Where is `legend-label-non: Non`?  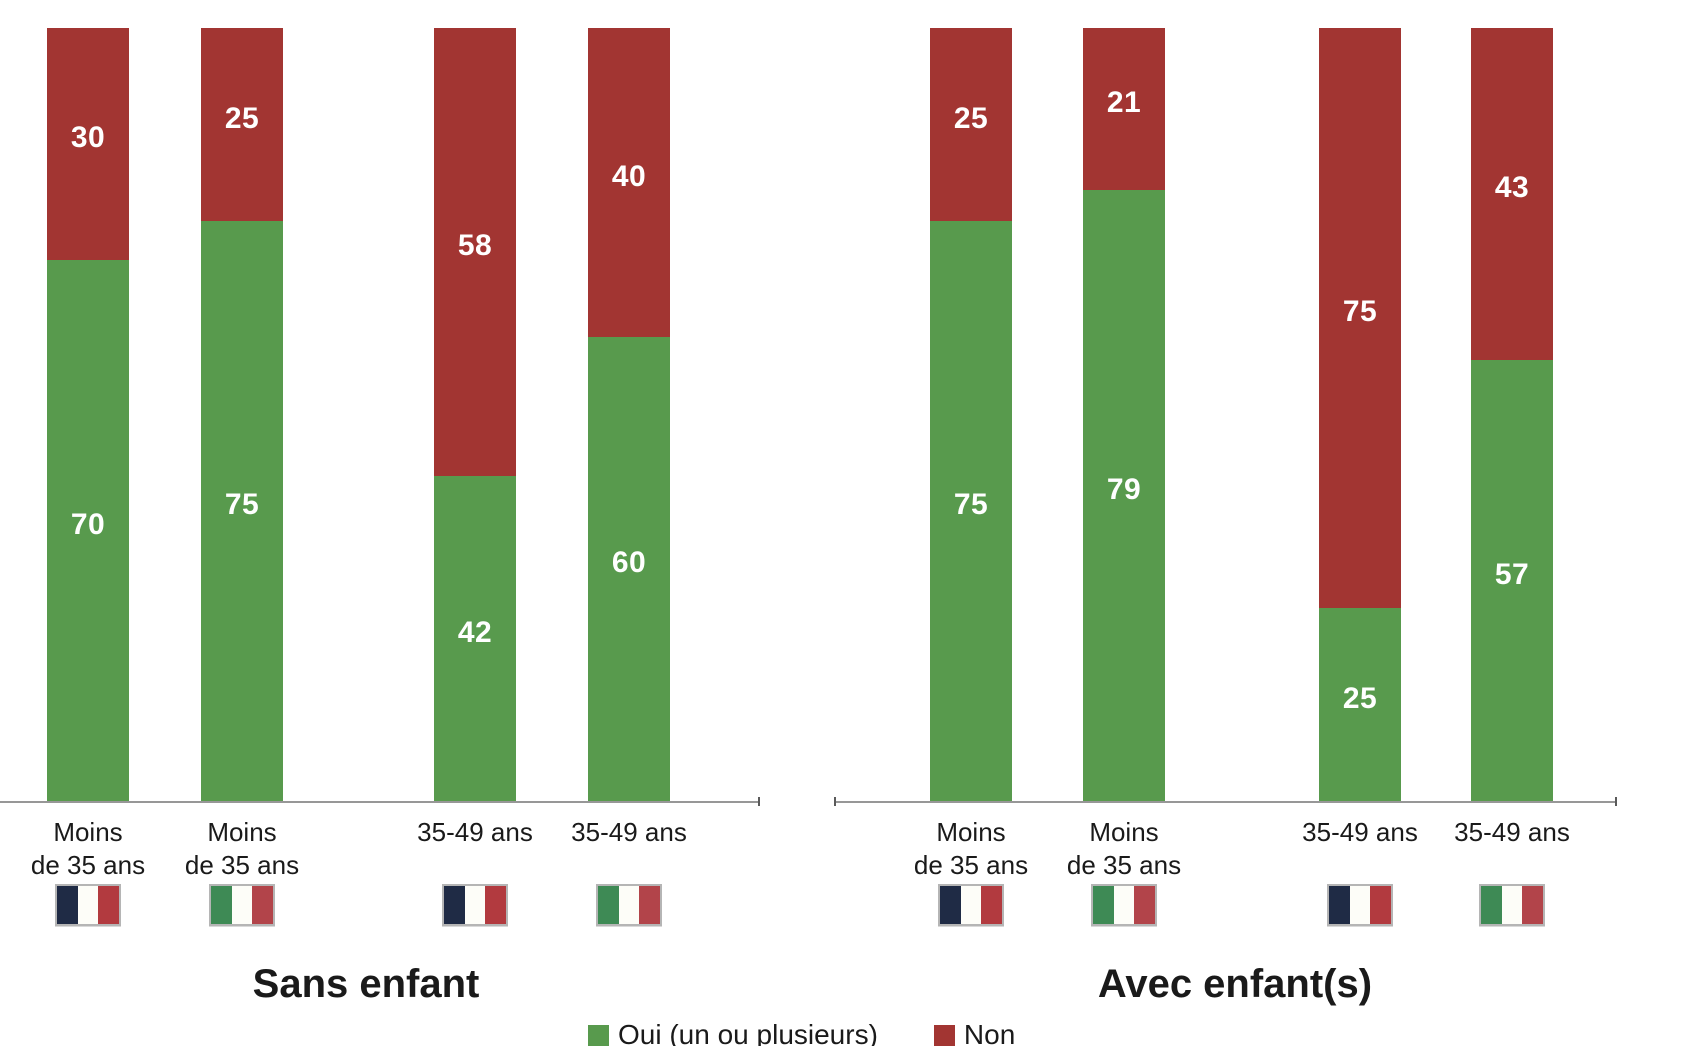 legend-label-non: Non is located at coordinates (989, 1032).